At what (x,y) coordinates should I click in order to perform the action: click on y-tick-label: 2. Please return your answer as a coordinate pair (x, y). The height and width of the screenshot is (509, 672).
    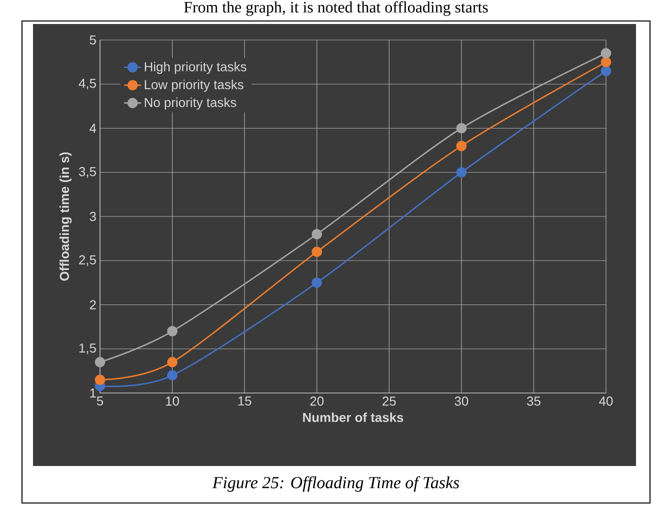
    Looking at the image, I should click on (93, 305).